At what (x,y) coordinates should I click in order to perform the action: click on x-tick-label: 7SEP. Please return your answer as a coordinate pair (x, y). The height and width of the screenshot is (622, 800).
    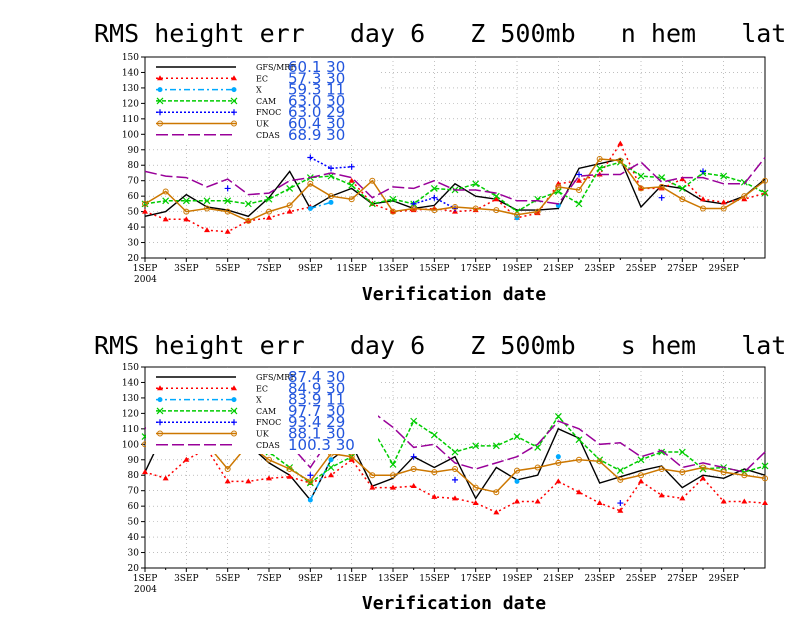
    Looking at the image, I should click on (269, 269).